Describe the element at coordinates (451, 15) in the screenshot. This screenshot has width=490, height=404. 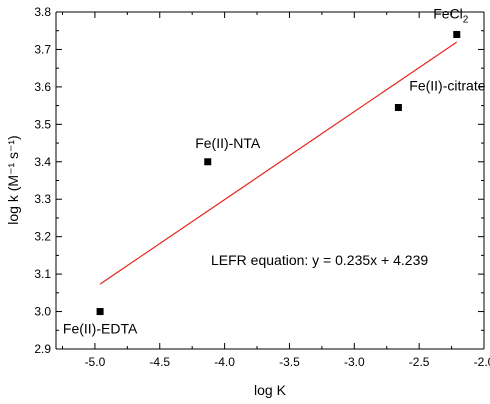
I see `point-label-fecl2: FeCl2` at that location.